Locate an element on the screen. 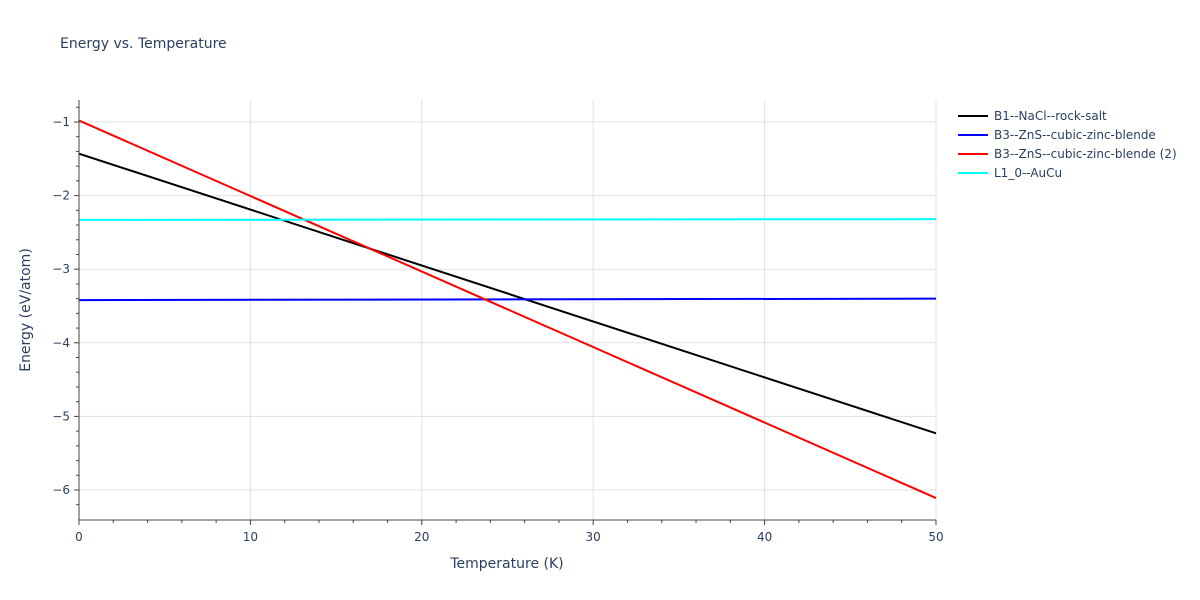 This screenshot has height=600, width=1200. y-tick-label: −2 is located at coordinates (61, 196).